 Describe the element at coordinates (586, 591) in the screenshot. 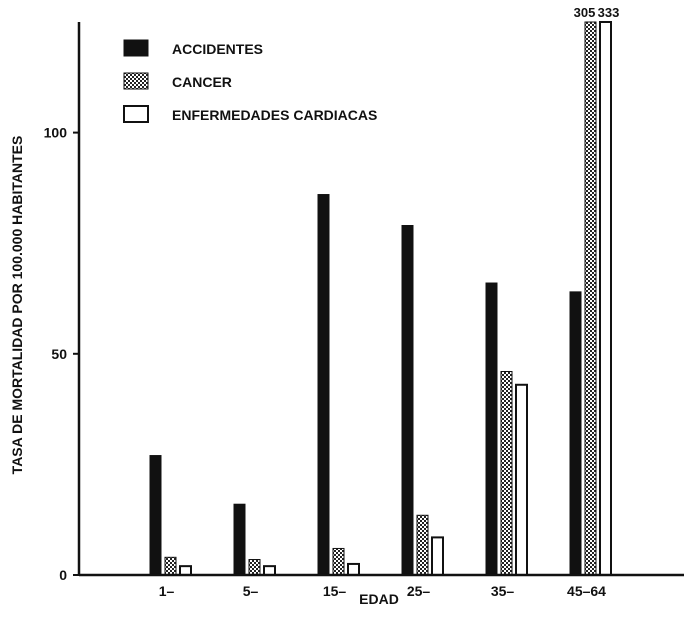

I see `x-tick-label: 45–64` at that location.